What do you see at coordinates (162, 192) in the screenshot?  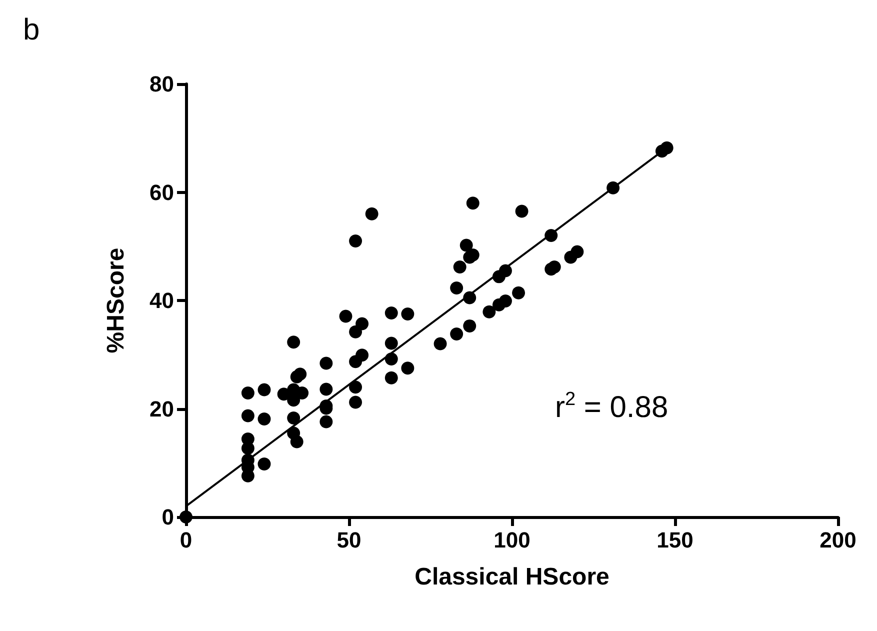 I see `y-tick-label: 60` at bounding box center [162, 192].